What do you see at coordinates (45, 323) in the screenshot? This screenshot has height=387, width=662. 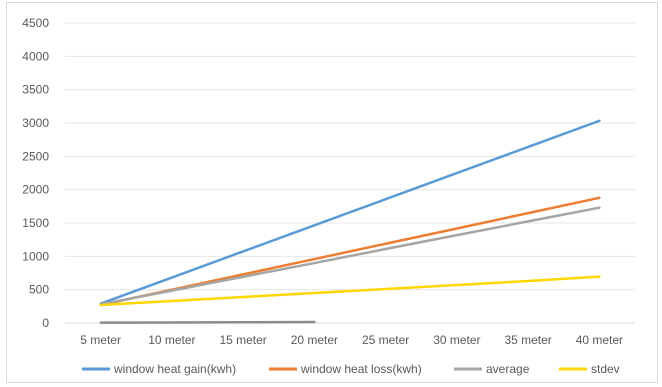 I see `y-tick-label: 0` at bounding box center [45, 323].